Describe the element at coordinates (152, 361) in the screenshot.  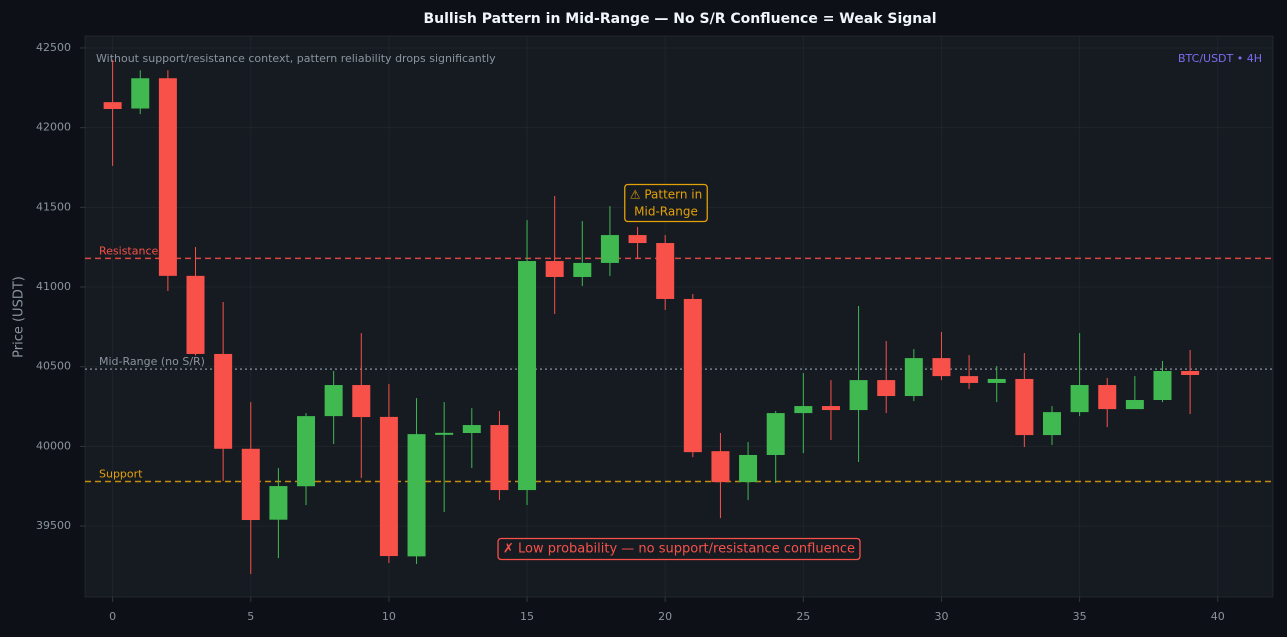
I see `level-label: Mid-Range (no S/R)` at that location.